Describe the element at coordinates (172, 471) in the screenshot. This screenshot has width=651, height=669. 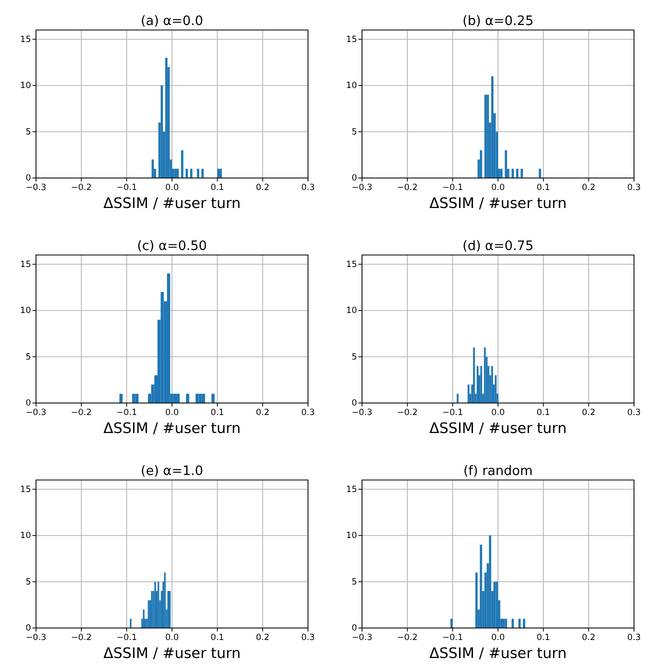
I see `chart-title: (e) α=1.0` at that location.